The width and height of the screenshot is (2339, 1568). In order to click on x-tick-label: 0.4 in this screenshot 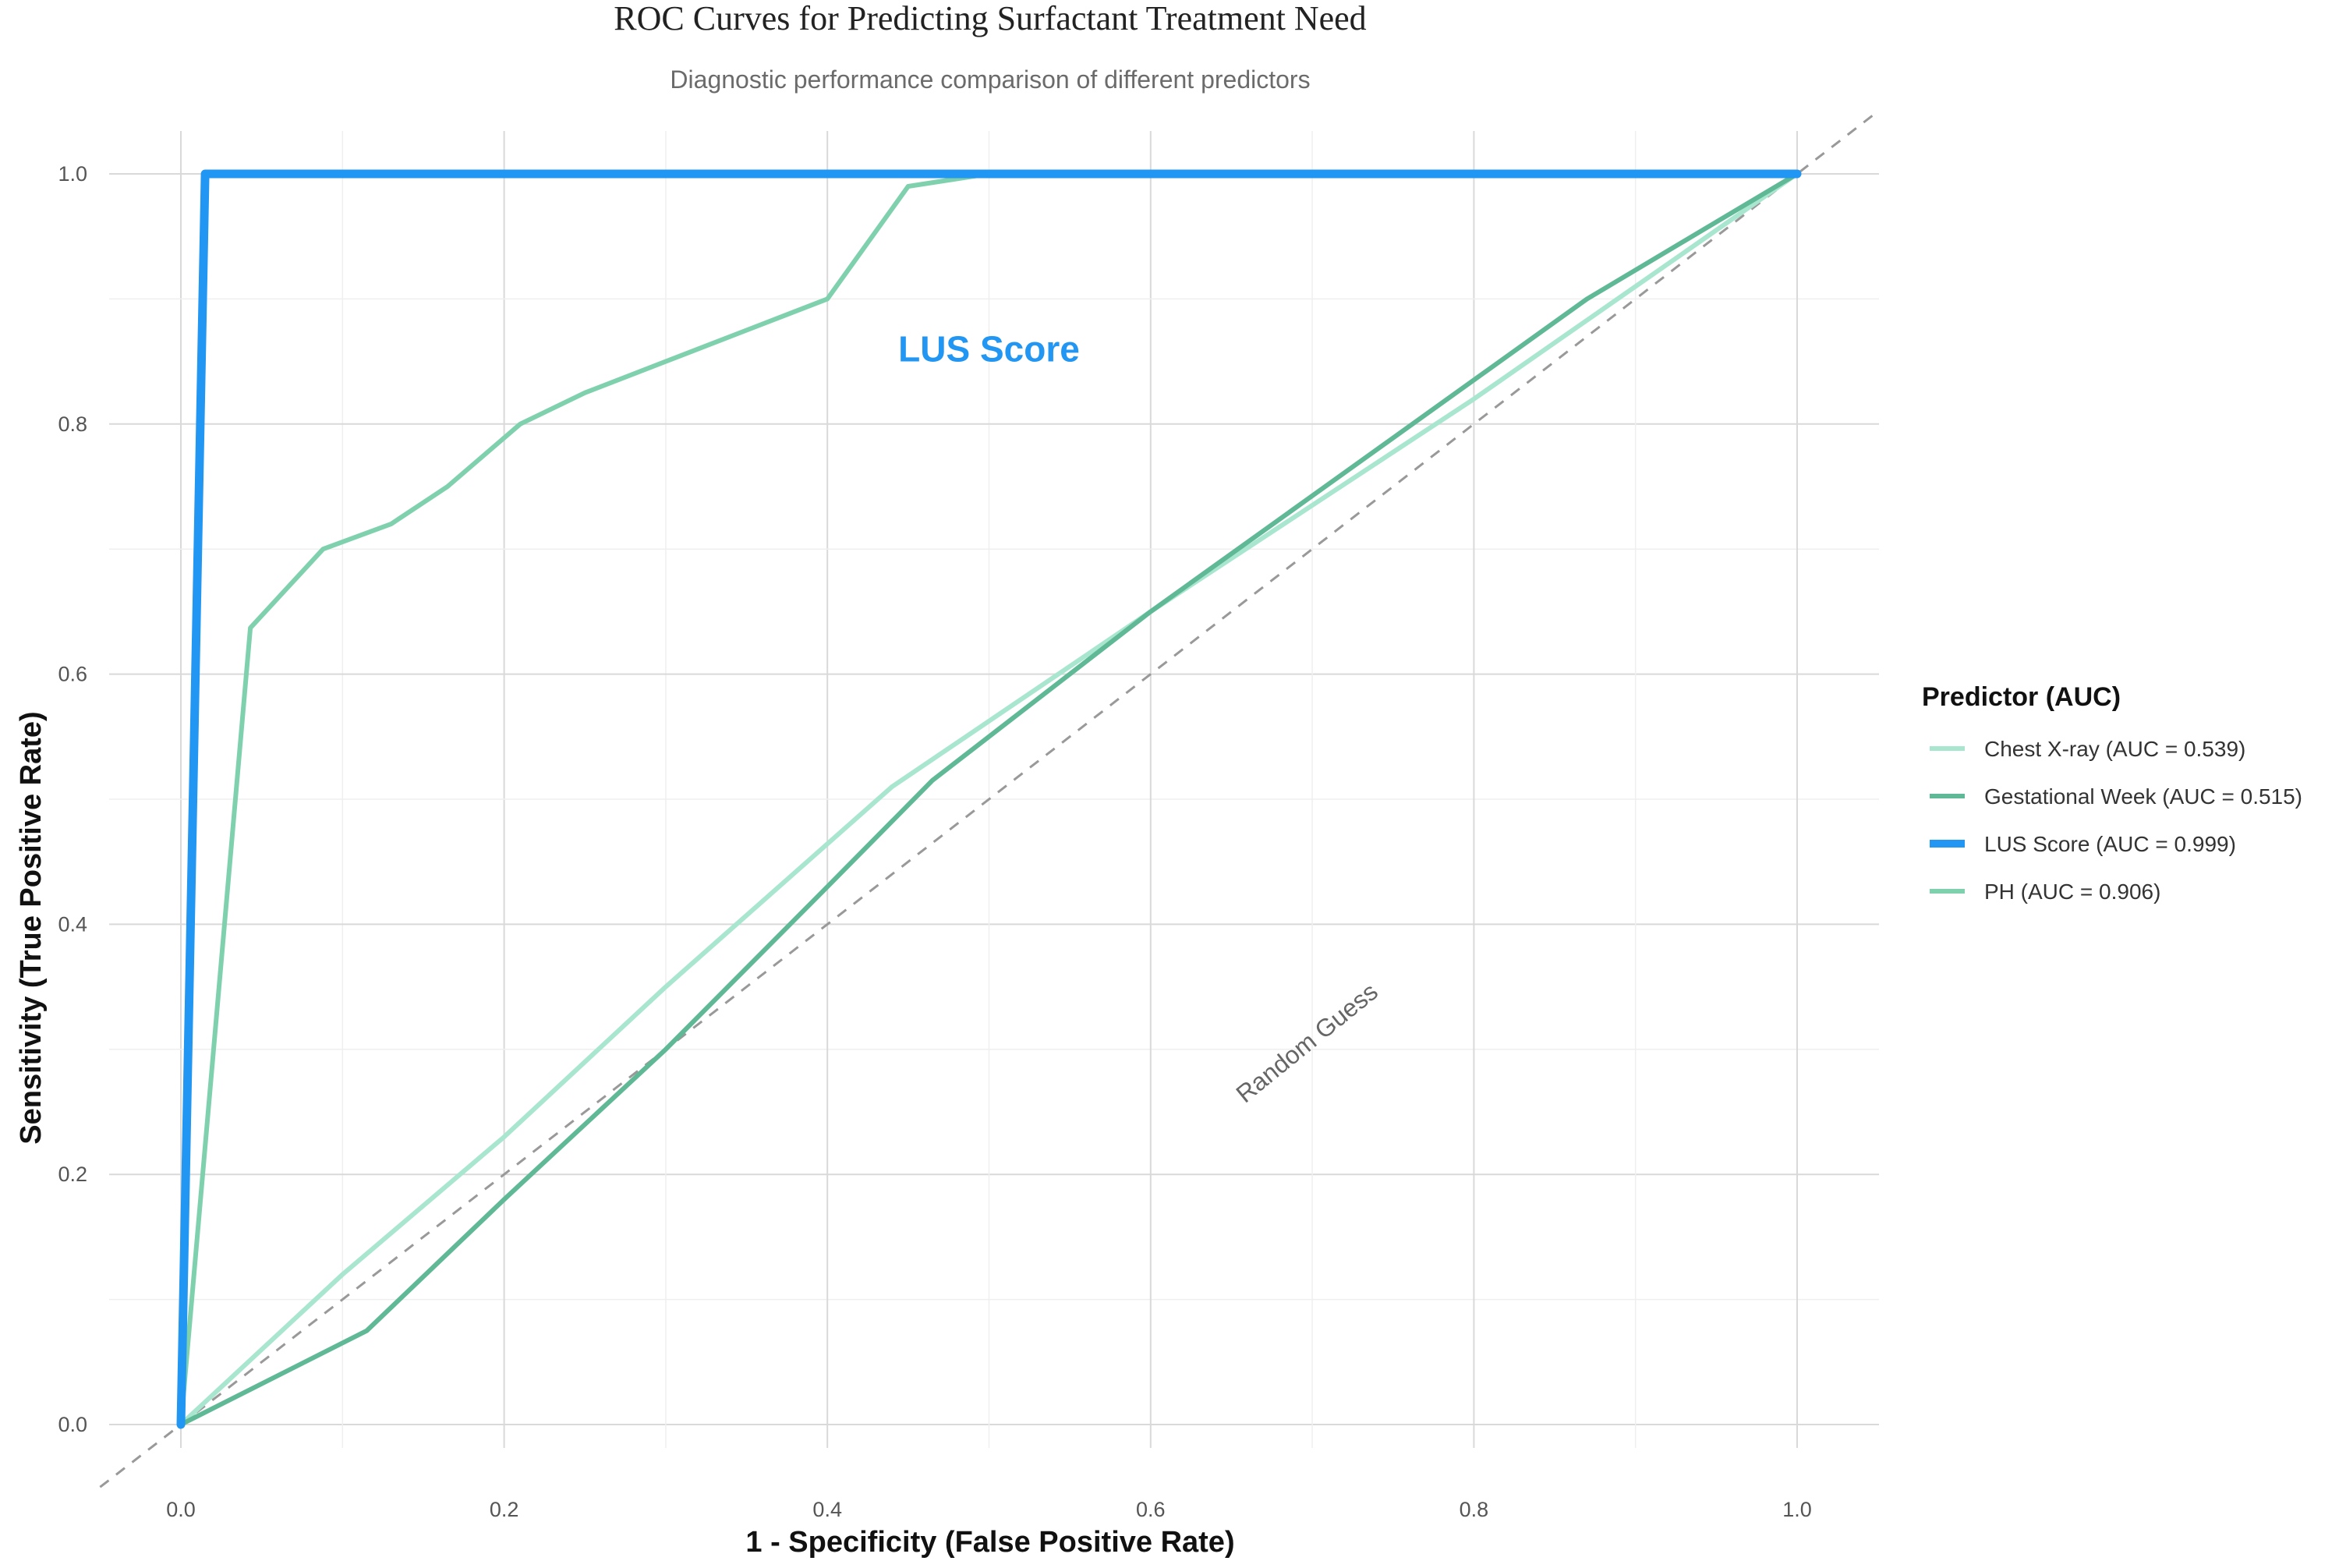, I will do `click(827, 1509)`.